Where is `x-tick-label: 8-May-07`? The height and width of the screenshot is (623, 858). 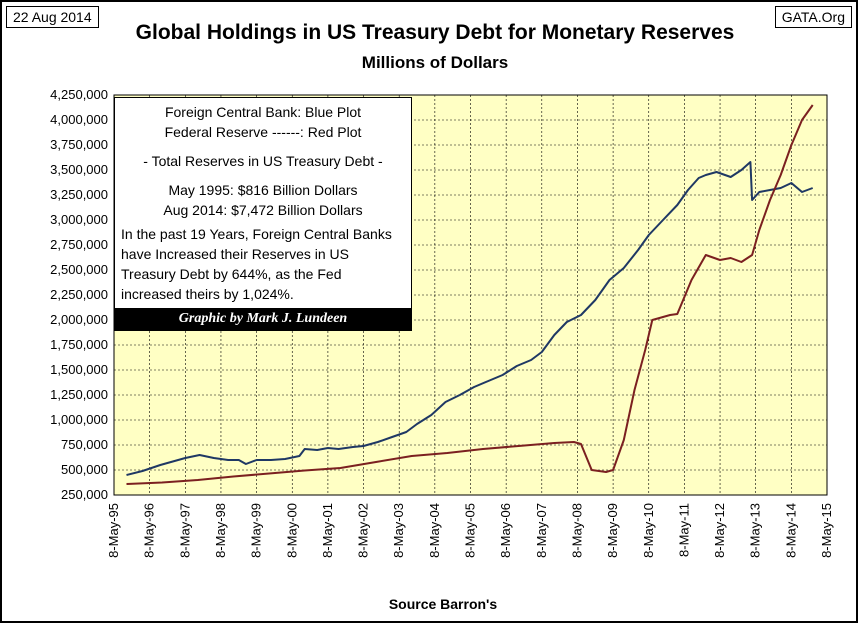
x-tick-label: 8-May-07 is located at coordinates (541, 530).